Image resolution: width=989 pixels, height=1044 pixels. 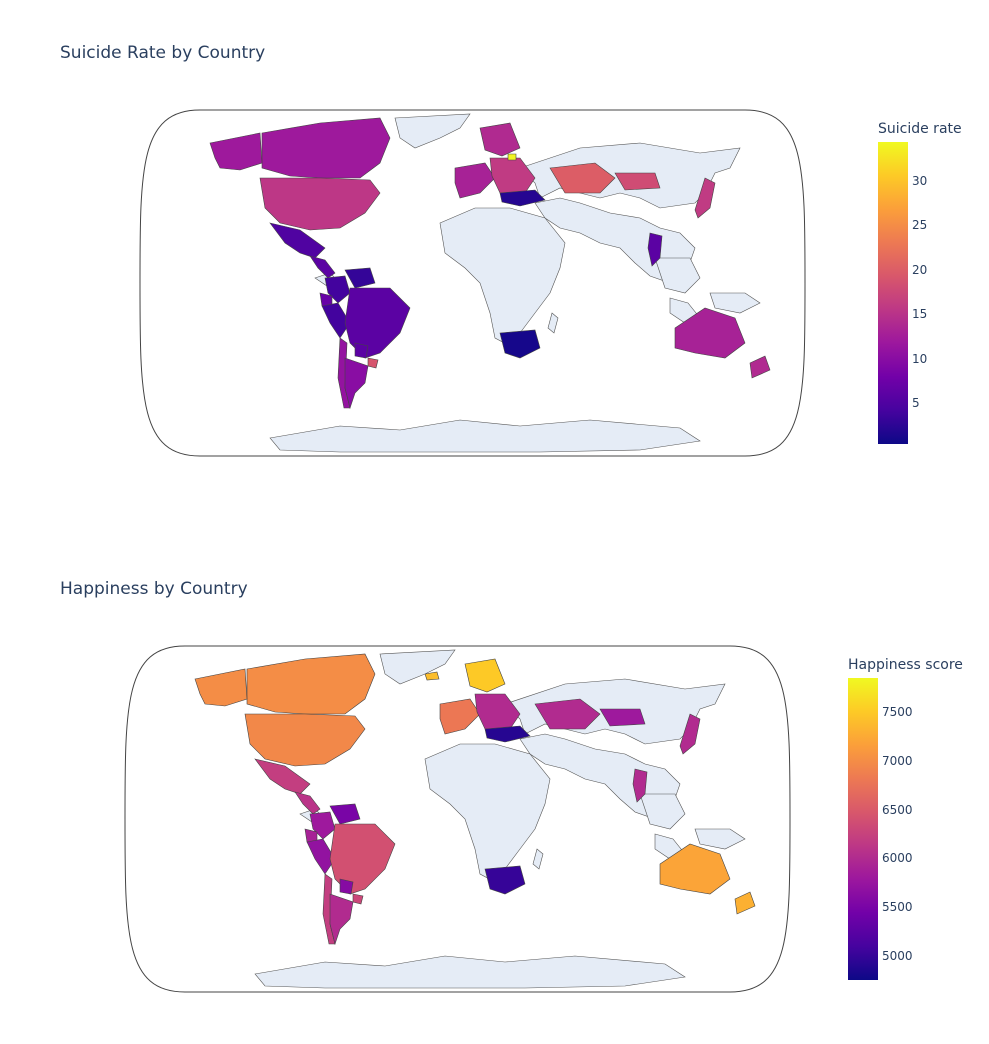 I want to click on colorbar-tick-label: 5000, so click(x=897, y=955).